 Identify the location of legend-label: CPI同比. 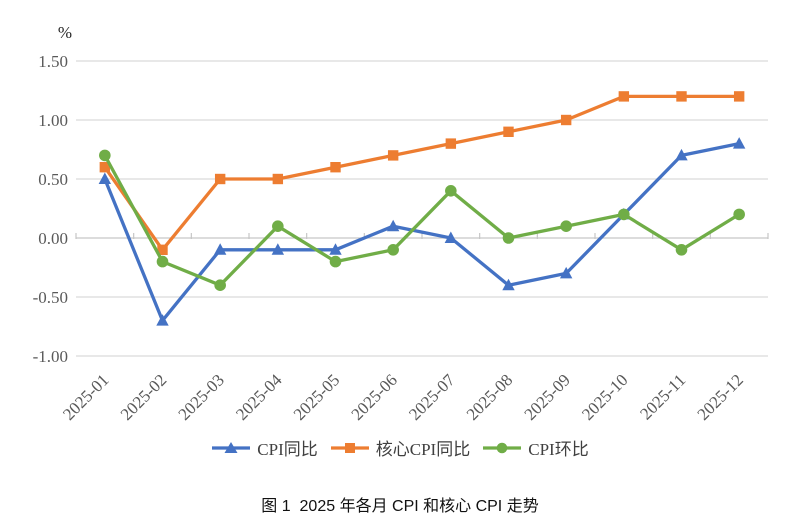
(287, 449).